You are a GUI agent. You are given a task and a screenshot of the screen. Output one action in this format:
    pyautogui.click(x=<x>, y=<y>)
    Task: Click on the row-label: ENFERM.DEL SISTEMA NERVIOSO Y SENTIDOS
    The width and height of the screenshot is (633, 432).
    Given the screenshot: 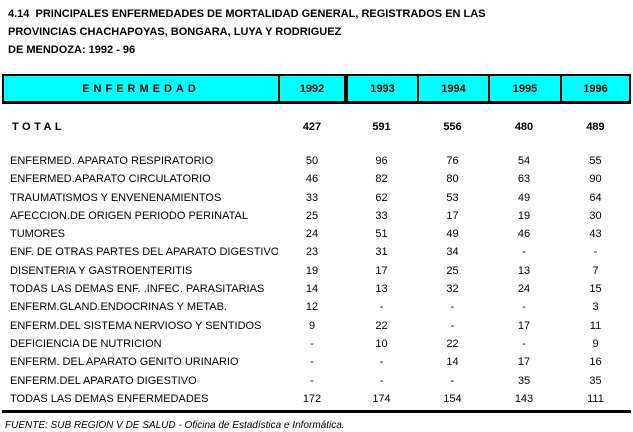 What is the action you would take?
    pyautogui.click(x=136, y=325)
    